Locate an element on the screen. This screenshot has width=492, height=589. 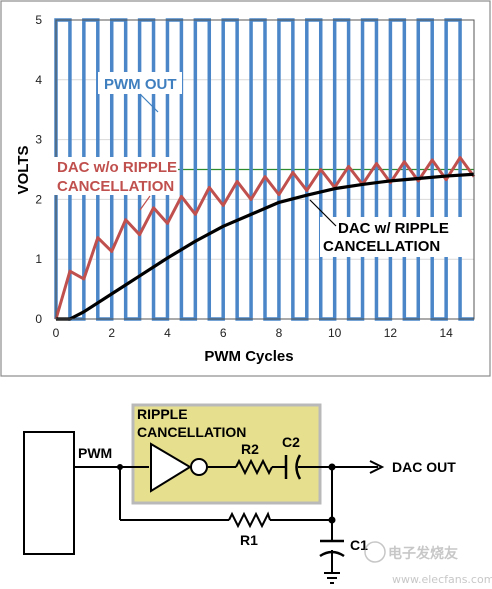
y-tick-label: 3 is located at coordinates (38, 140).